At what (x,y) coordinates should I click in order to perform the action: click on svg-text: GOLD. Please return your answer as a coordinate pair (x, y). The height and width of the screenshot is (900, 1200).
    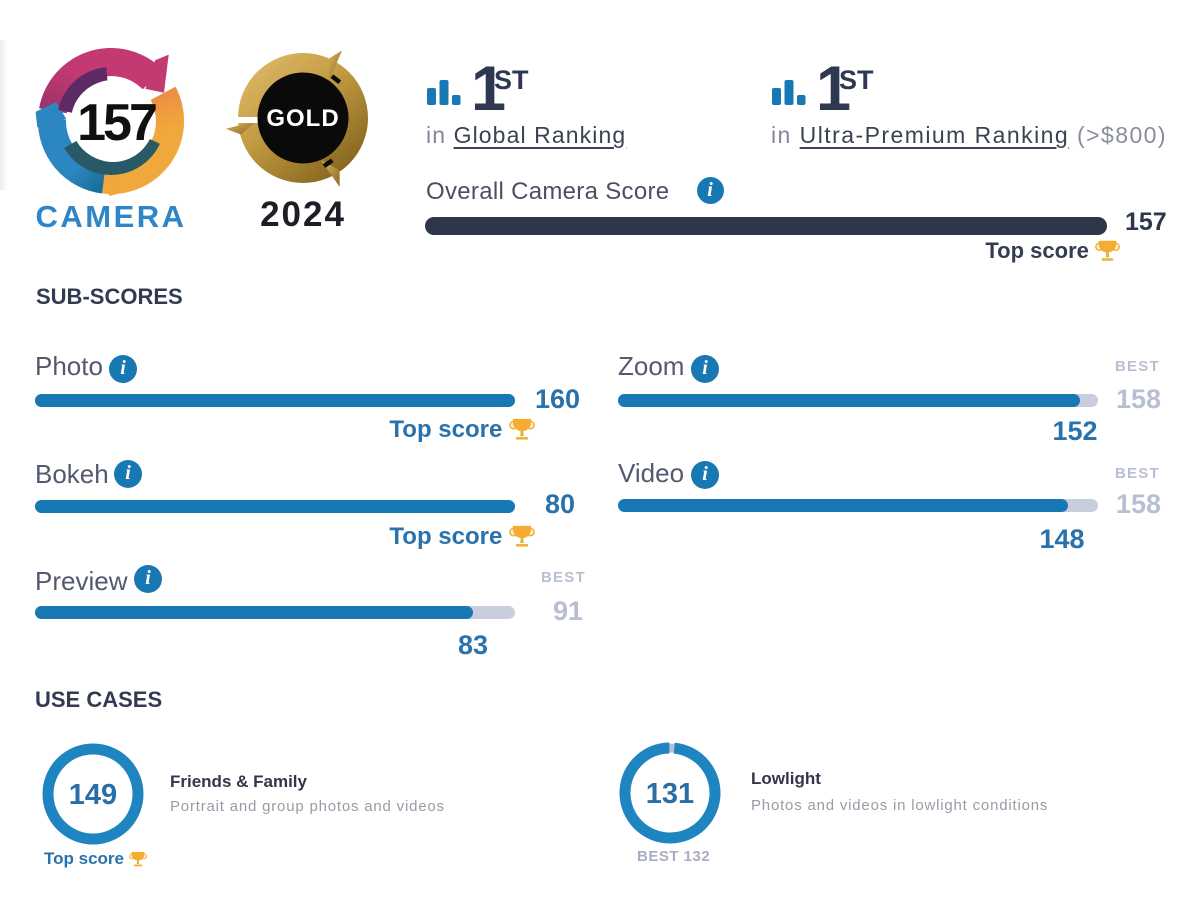
    Looking at the image, I should click on (302, 118).